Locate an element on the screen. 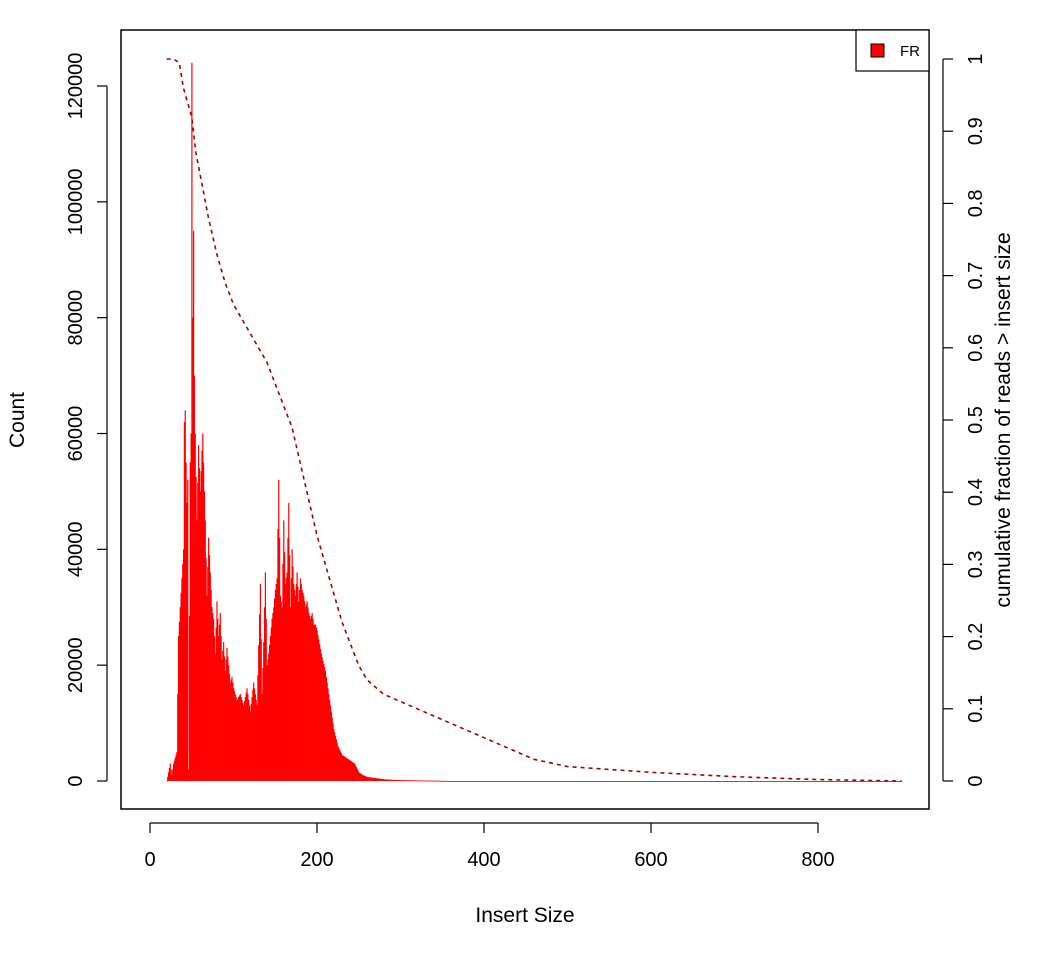 This screenshot has height=960, width=1050. x-tick-label: 400 is located at coordinates (483, 860).